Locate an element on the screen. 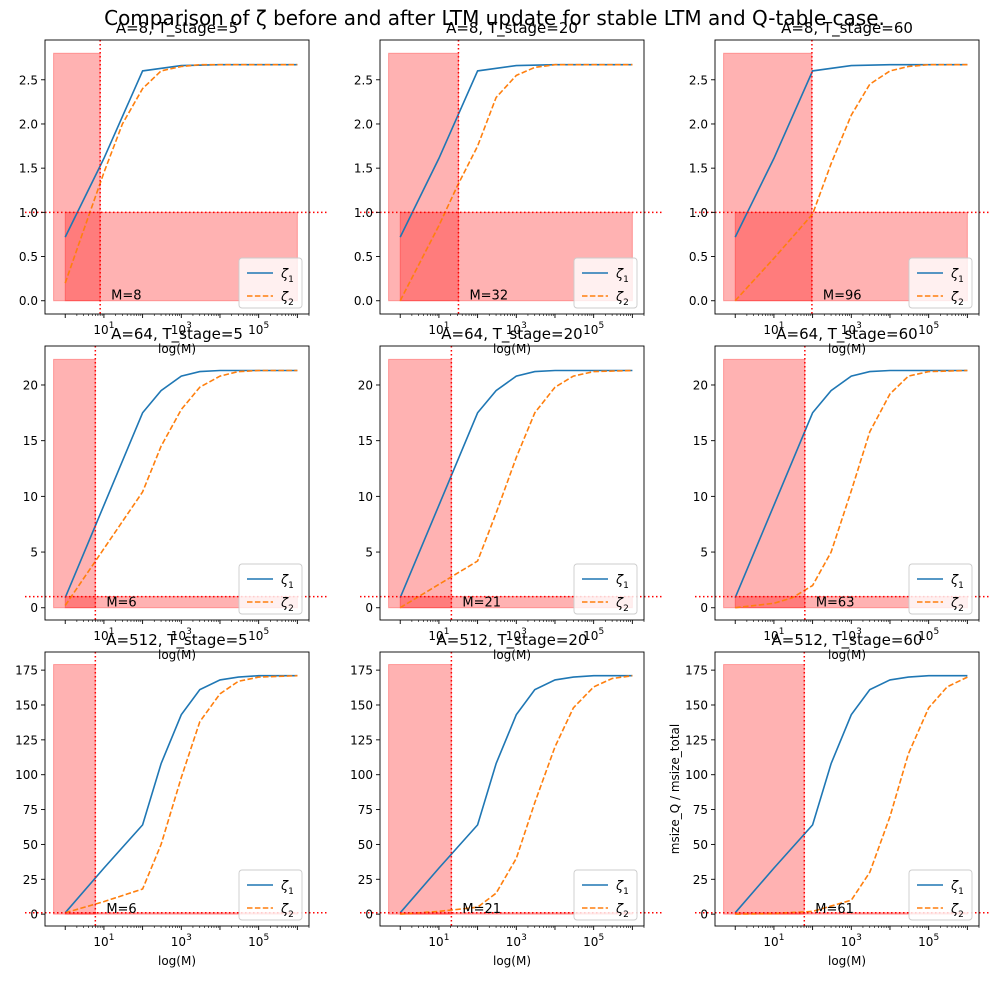 This screenshot has height=985, width=989. subplot-title: A=8, T_stage=5 is located at coordinates (177, 28).